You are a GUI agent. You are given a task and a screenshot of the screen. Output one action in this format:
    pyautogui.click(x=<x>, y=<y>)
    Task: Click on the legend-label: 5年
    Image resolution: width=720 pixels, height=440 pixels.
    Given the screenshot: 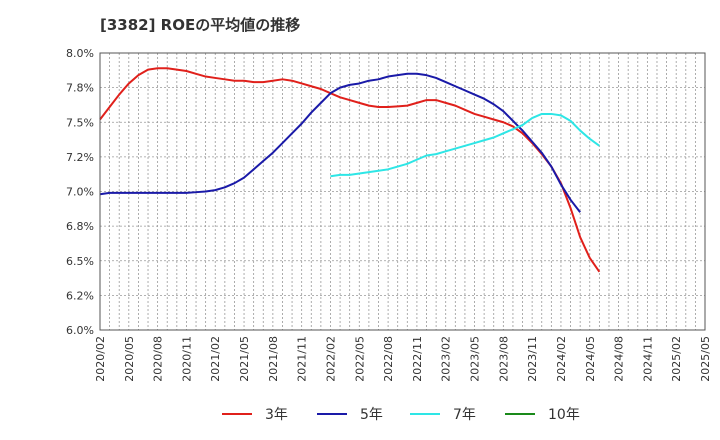 What is the action you would take?
    pyautogui.click(x=371, y=415)
    